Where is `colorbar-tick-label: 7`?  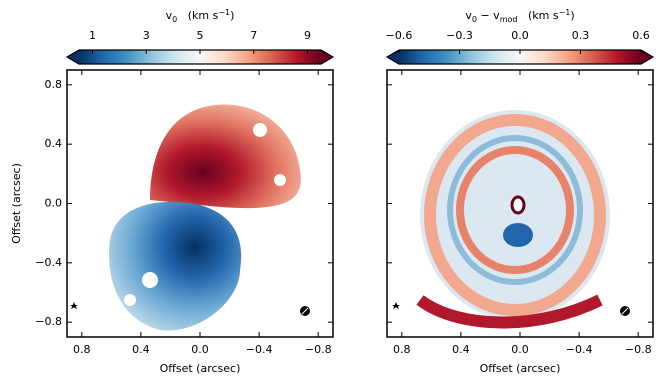
colorbar-tick-label: 7 is located at coordinates (253, 35).